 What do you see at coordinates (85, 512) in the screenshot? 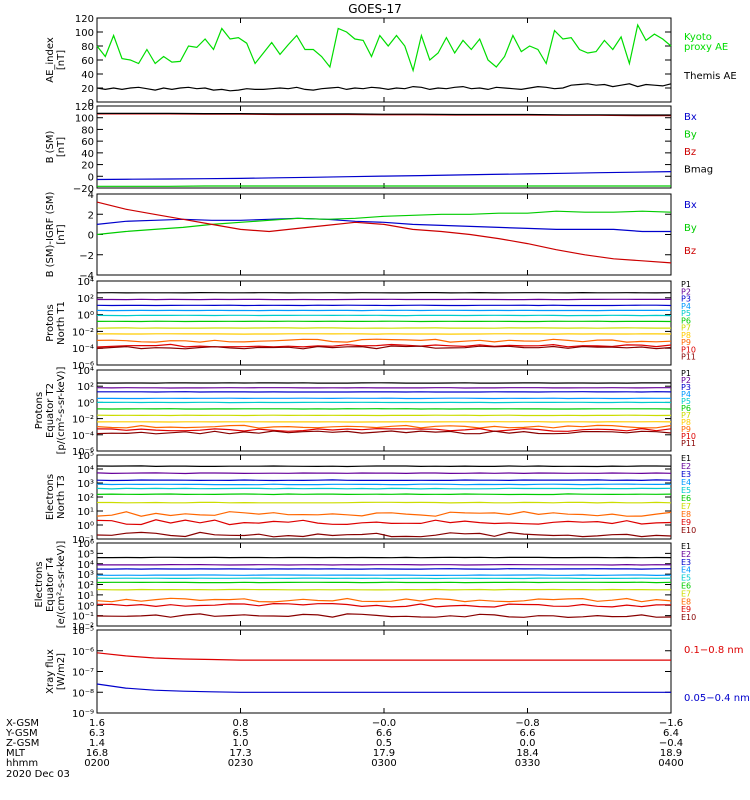
I see `y-tick-label: 10¹` at bounding box center [85, 512].